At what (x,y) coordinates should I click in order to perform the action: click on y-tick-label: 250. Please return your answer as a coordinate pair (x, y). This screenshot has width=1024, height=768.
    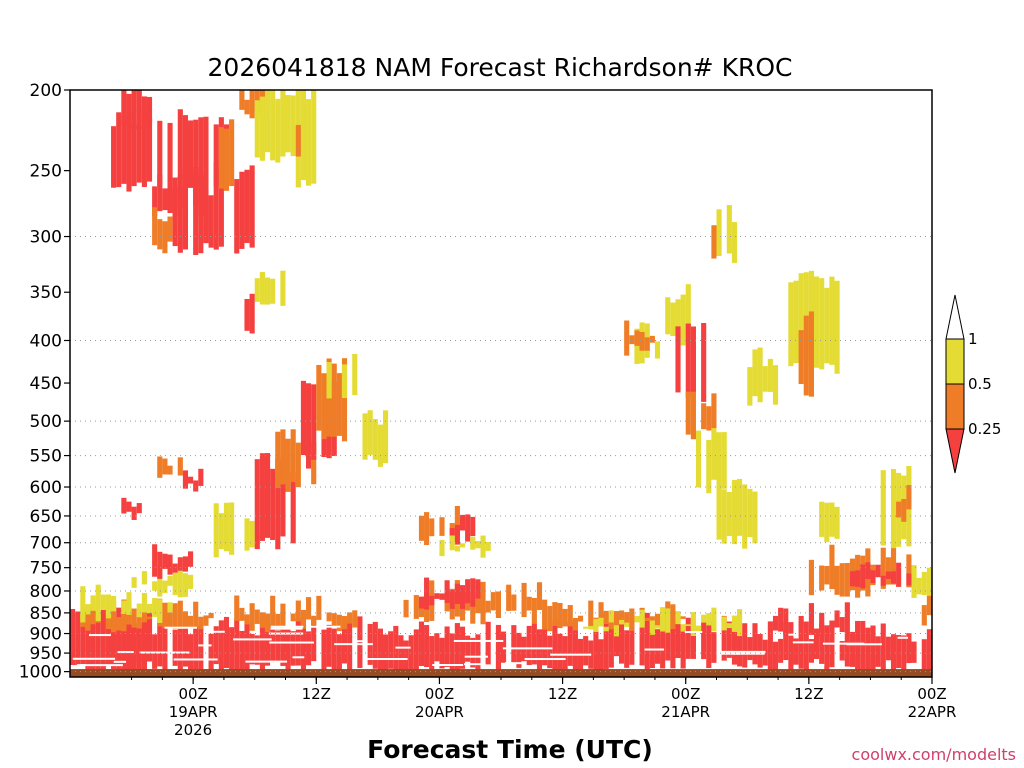
    Looking at the image, I should click on (46, 172).